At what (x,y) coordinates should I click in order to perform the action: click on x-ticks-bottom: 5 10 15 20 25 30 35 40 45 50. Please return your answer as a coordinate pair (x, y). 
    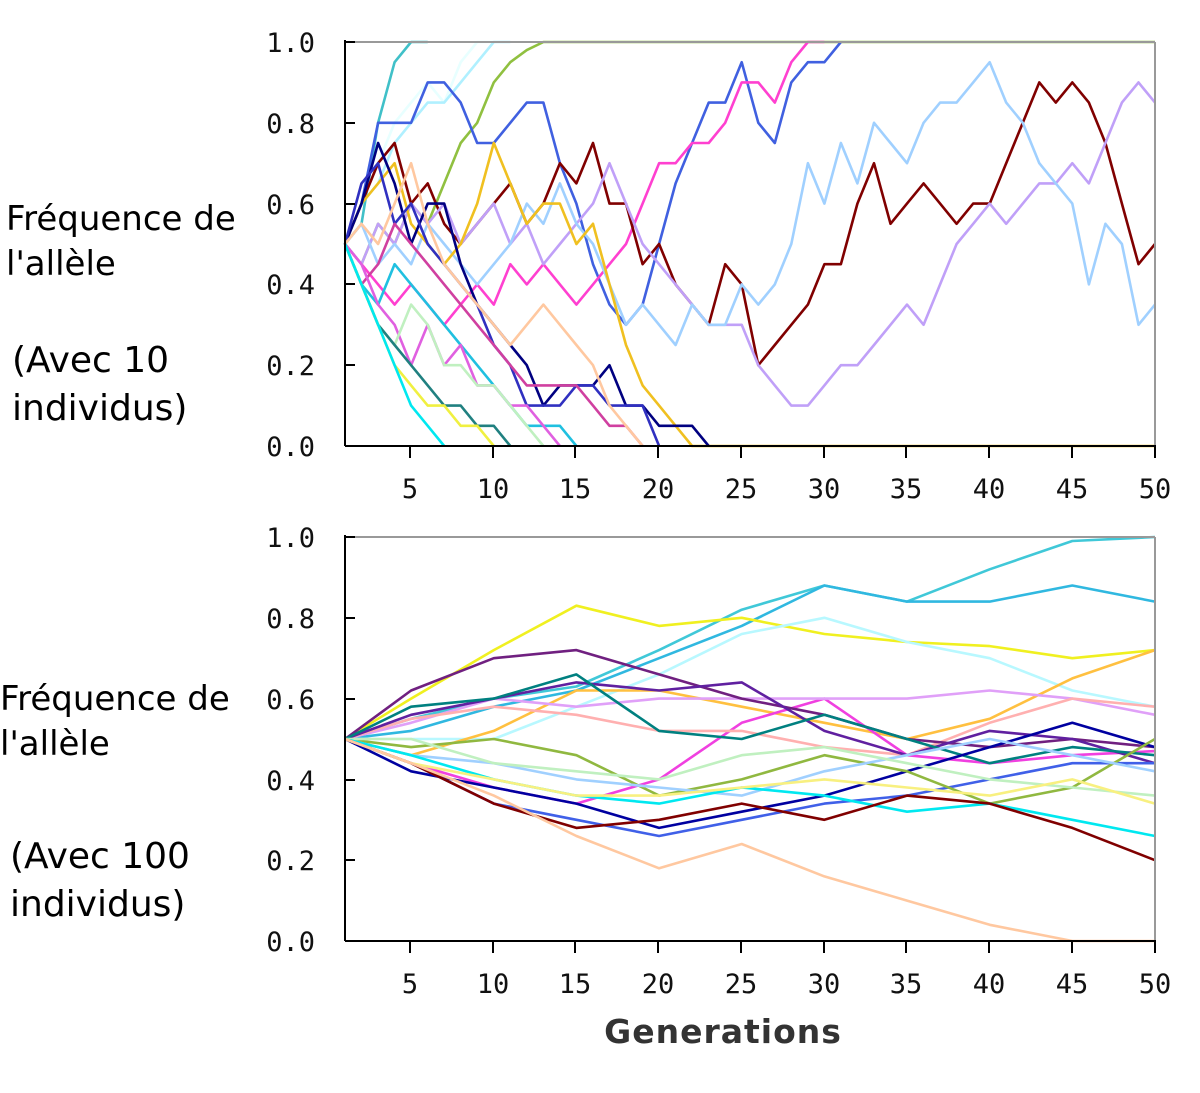
    Looking at the image, I should click on (786, 970).